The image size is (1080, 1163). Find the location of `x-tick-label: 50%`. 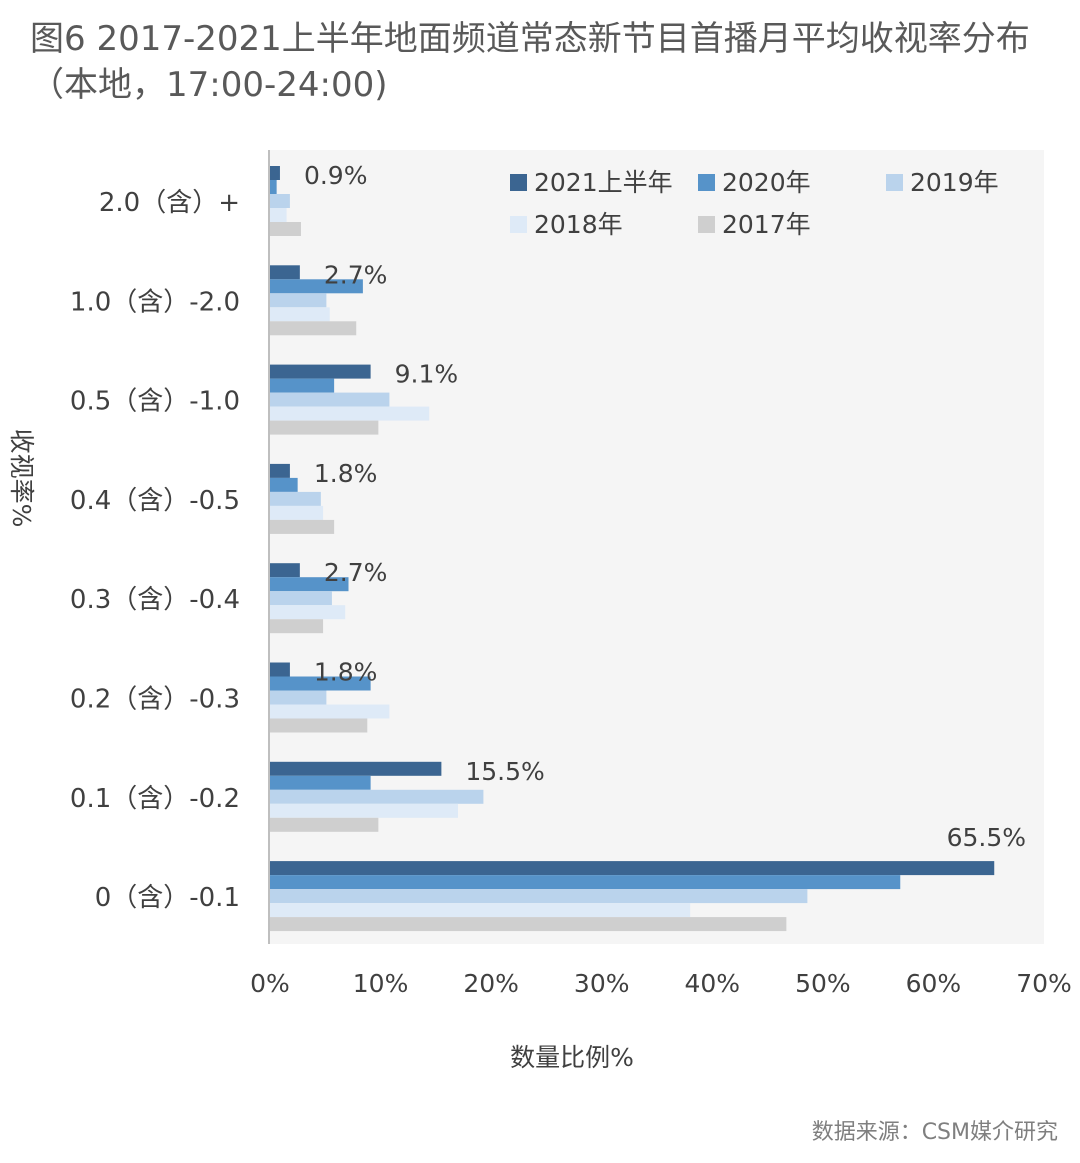

x-tick-label: 50% is located at coordinates (823, 983).